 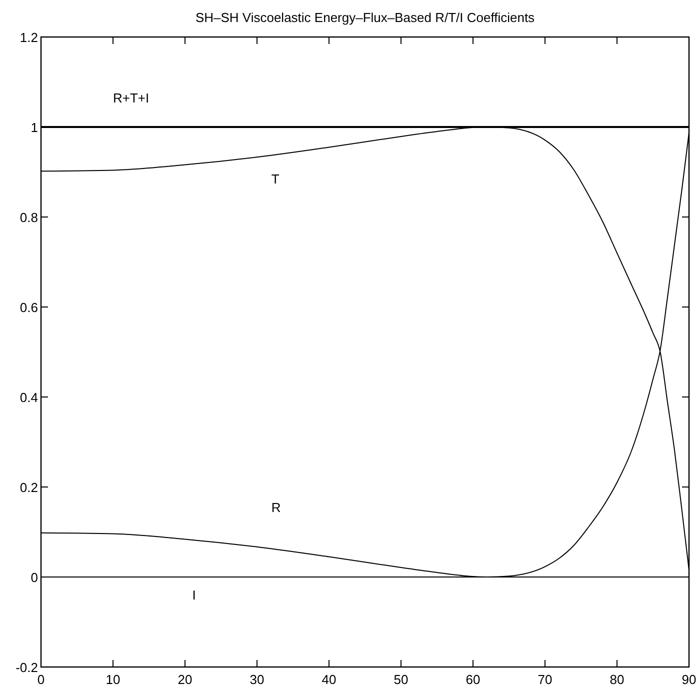 I want to click on y-tick-label: -0.2, so click(x=27, y=667).